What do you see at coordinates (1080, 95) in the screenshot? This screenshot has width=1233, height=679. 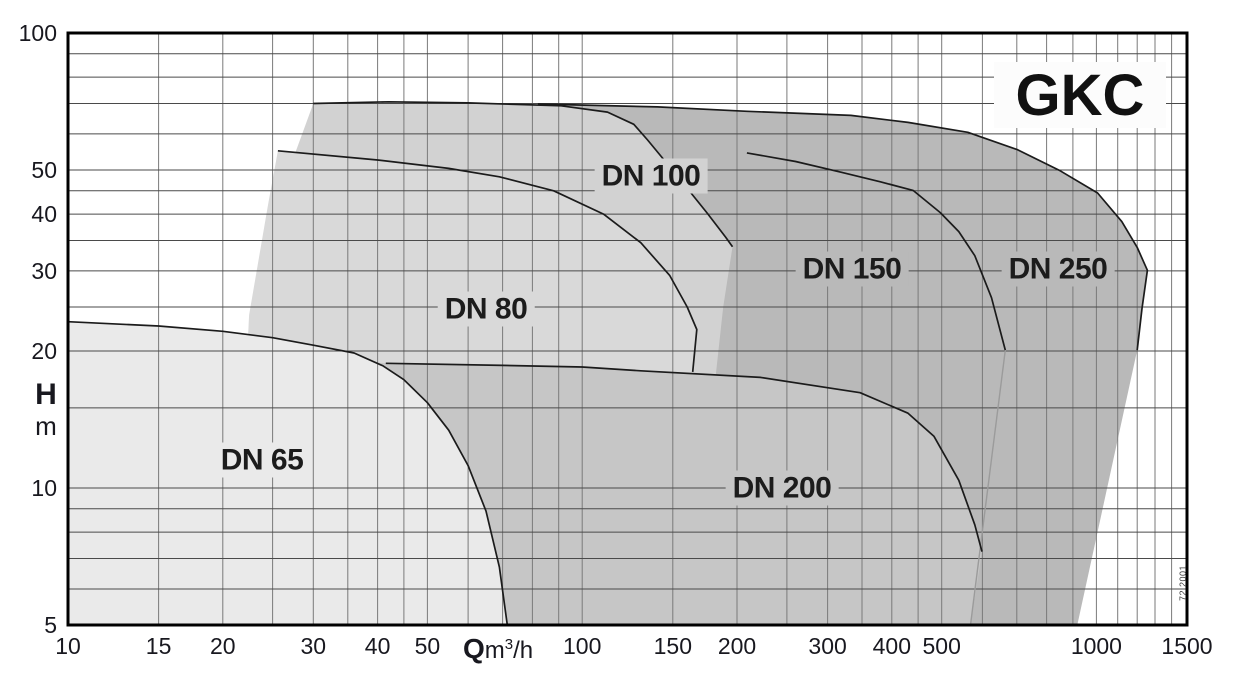 I see `series-title: GKC` at bounding box center [1080, 95].